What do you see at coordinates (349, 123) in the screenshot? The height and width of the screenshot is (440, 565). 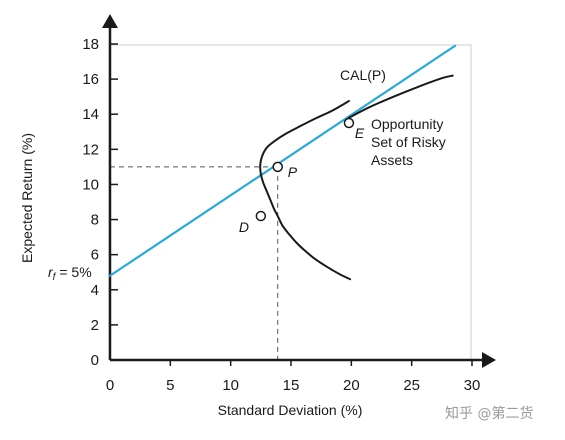 I see `point-e` at bounding box center [349, 123].